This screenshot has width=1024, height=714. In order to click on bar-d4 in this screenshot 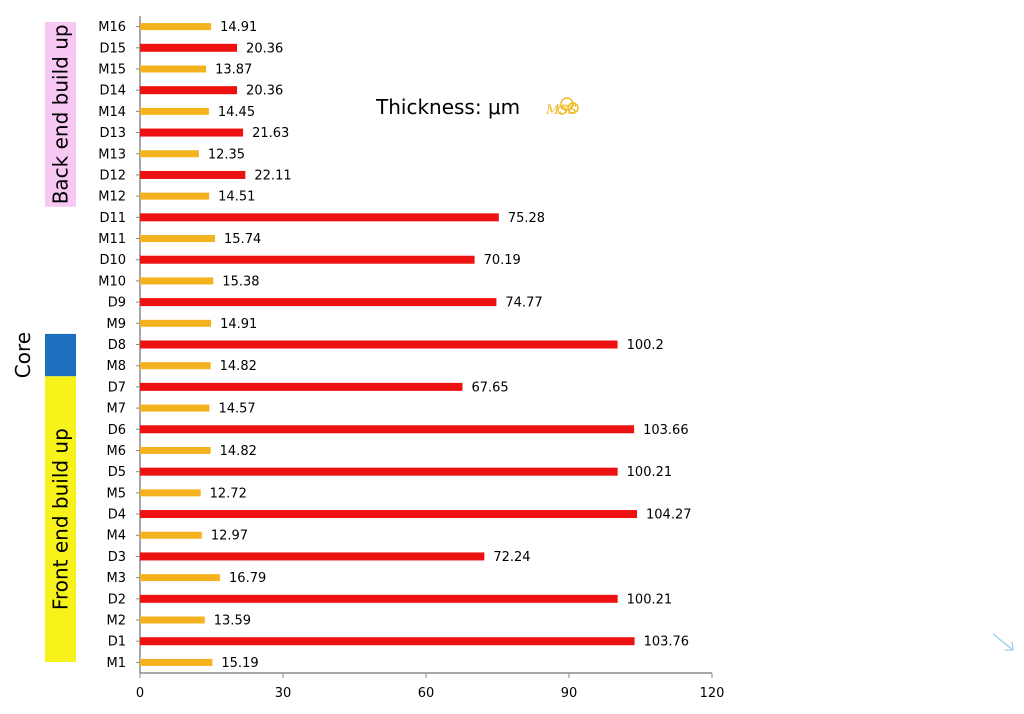, I will do `click(389, 514)`.